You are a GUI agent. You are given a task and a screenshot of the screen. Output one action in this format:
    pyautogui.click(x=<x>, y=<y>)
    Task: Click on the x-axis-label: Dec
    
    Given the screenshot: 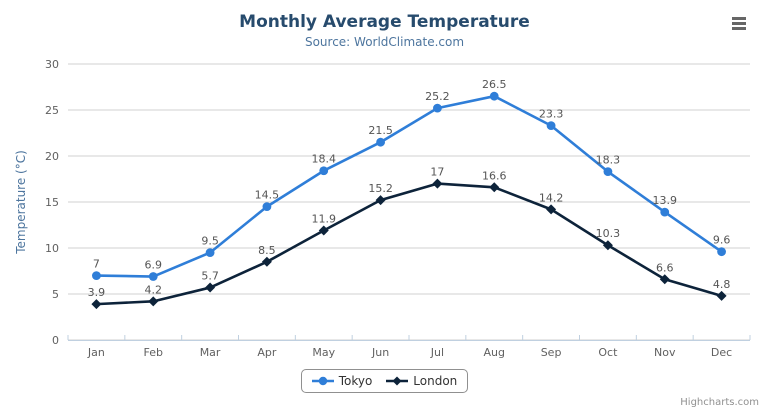 What is the action you would take?
    pyautogui.click(x=721, y=352)
    